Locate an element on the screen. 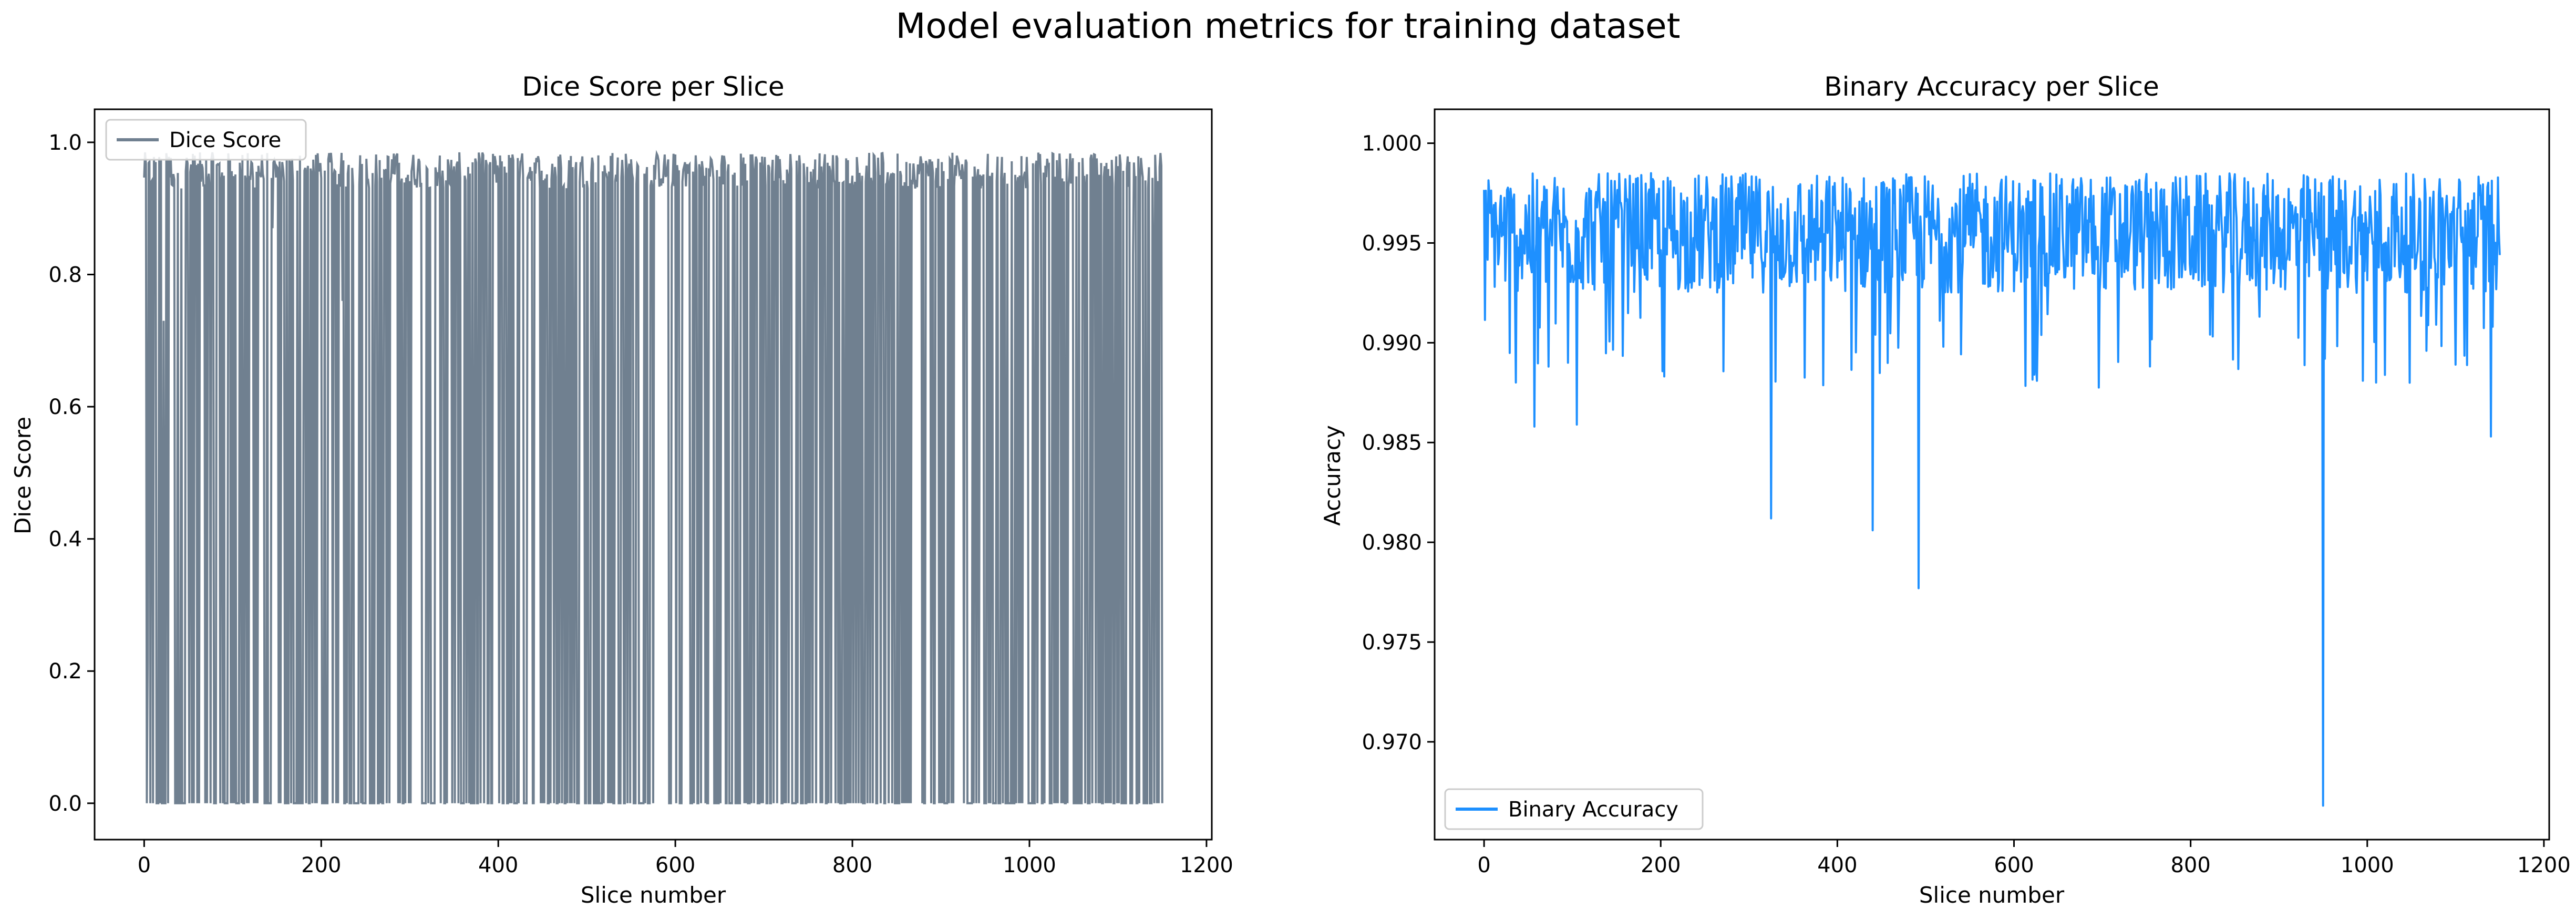  dice-xlabel: Slice number is located at coordinates (653, 895).